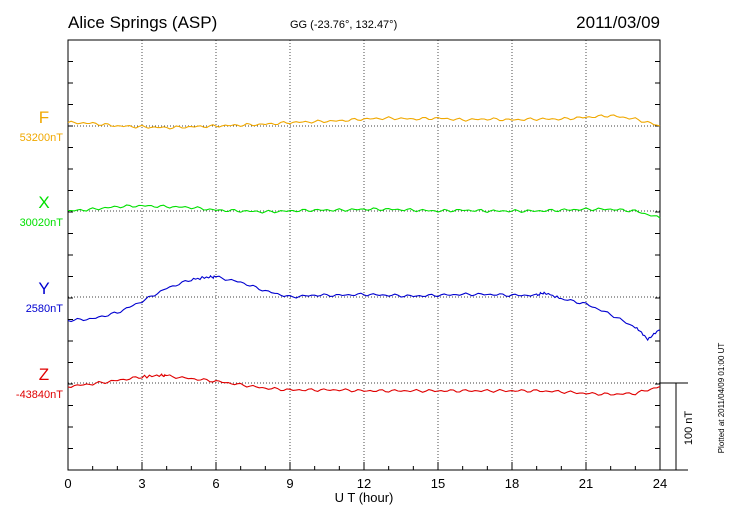  Describe the element at coordinates (42, 138) in the screenshot. I see `baseline-label-f: 53200nT` at that location.